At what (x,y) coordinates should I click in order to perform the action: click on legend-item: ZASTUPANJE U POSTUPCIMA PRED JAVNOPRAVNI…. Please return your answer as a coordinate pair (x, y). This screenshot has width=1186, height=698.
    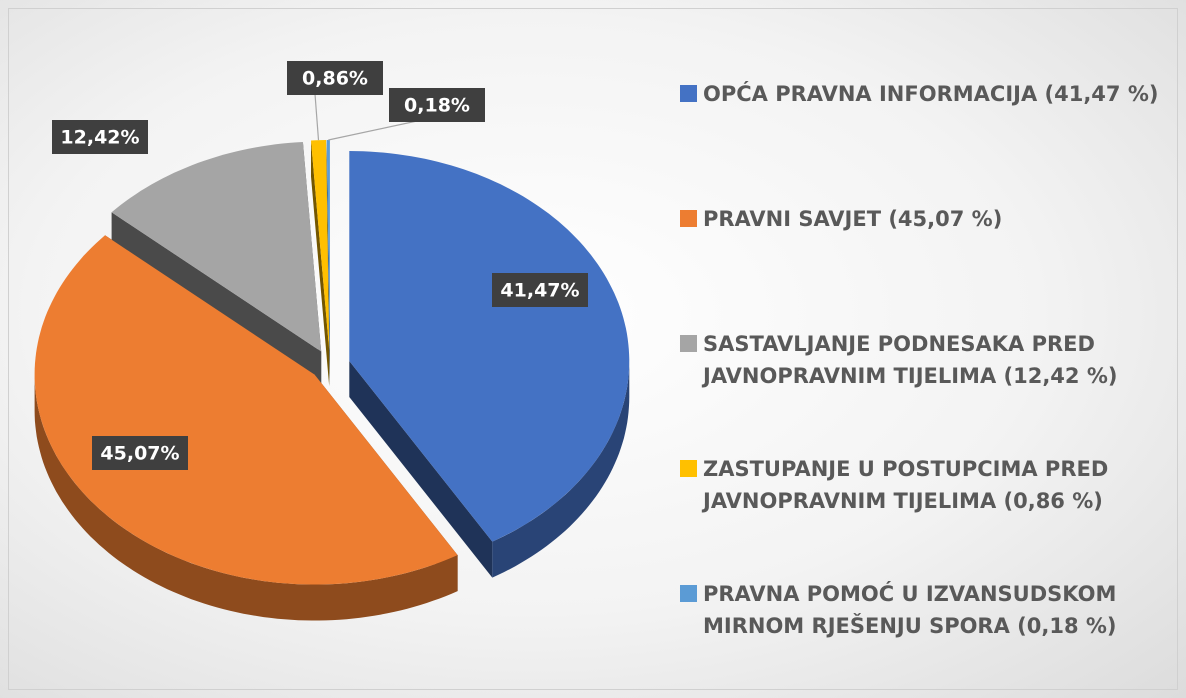
    Looking at the image, I should click on (925, 515).